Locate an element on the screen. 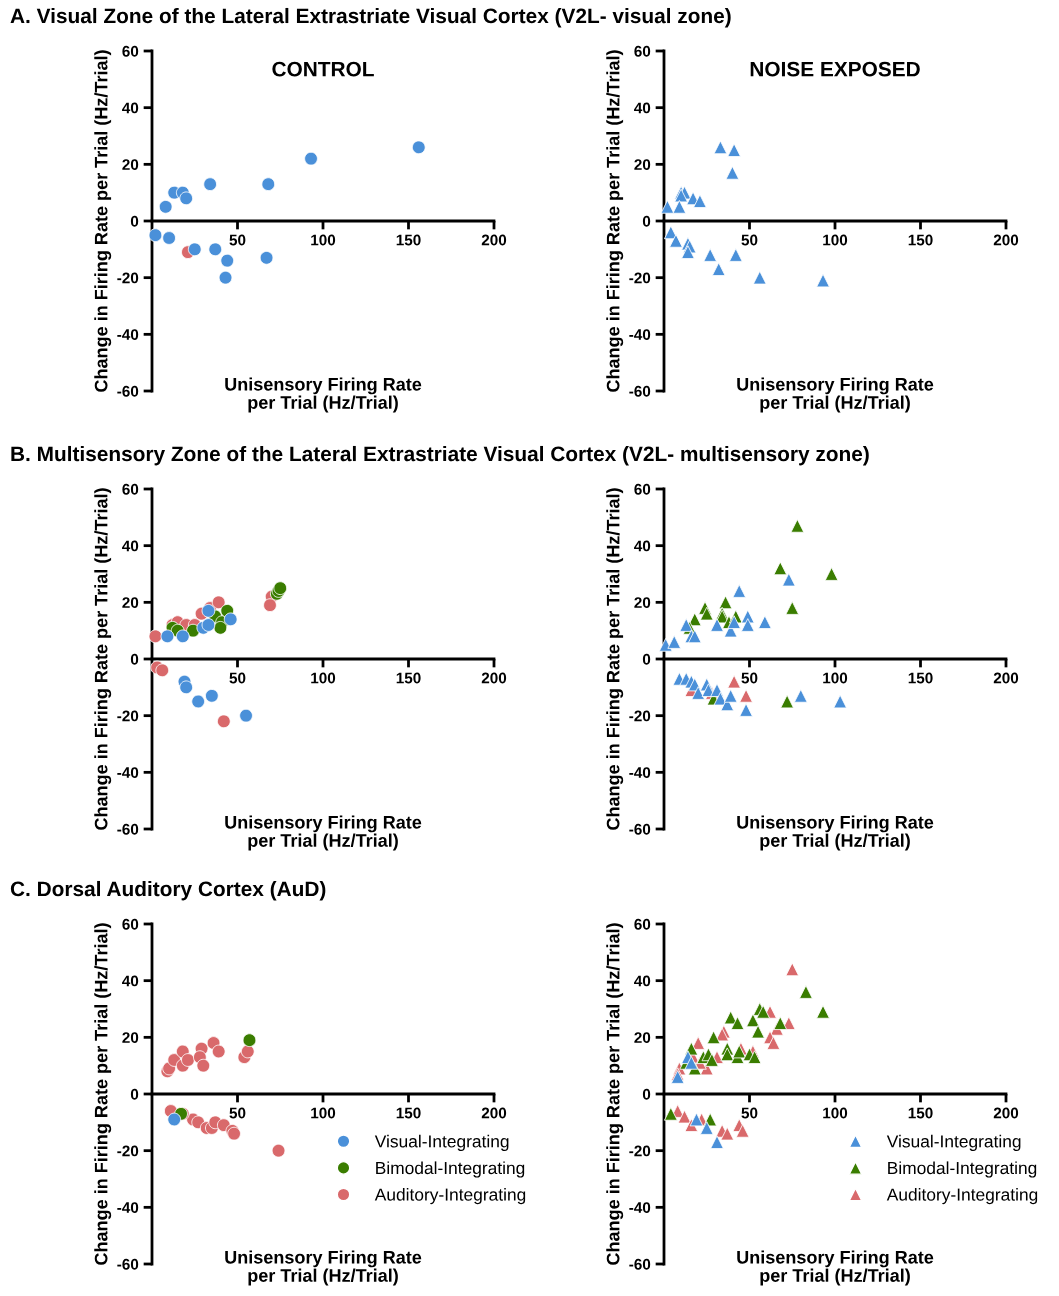 The width and height of the screenshot is (1059, 1296). chart-subtitle: CONTROL is located at coordinates (323, 69).